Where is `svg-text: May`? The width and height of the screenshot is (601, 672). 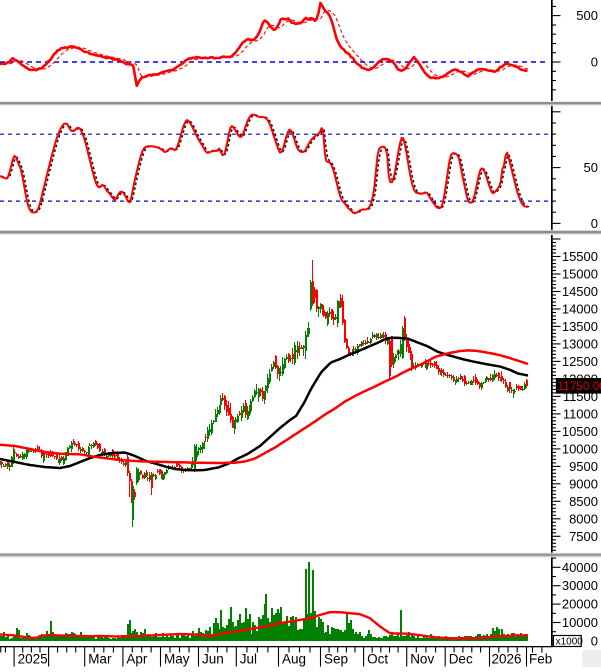
svg-text: May is located at coordinates (177, 659).